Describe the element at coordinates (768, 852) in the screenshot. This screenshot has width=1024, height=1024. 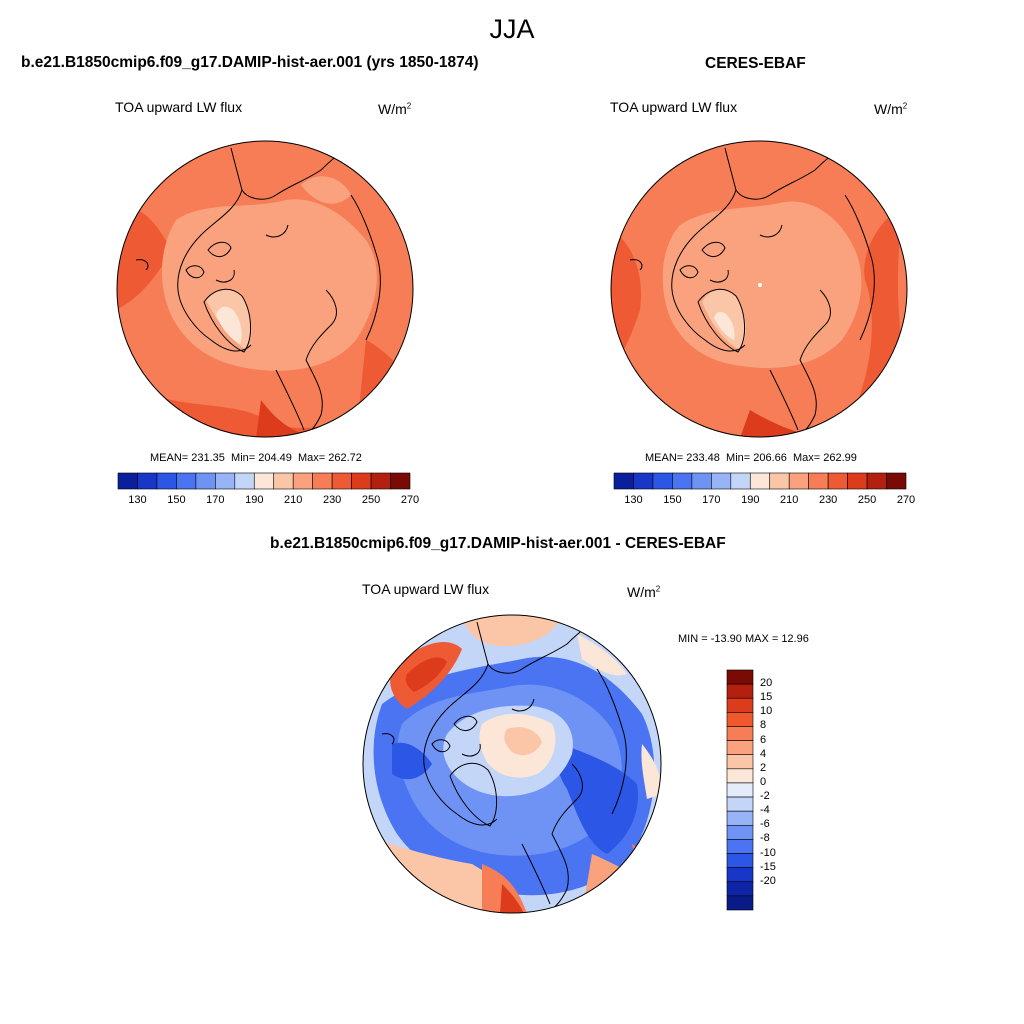
I see `diff-colorbar-tick-label: -10` at that location.